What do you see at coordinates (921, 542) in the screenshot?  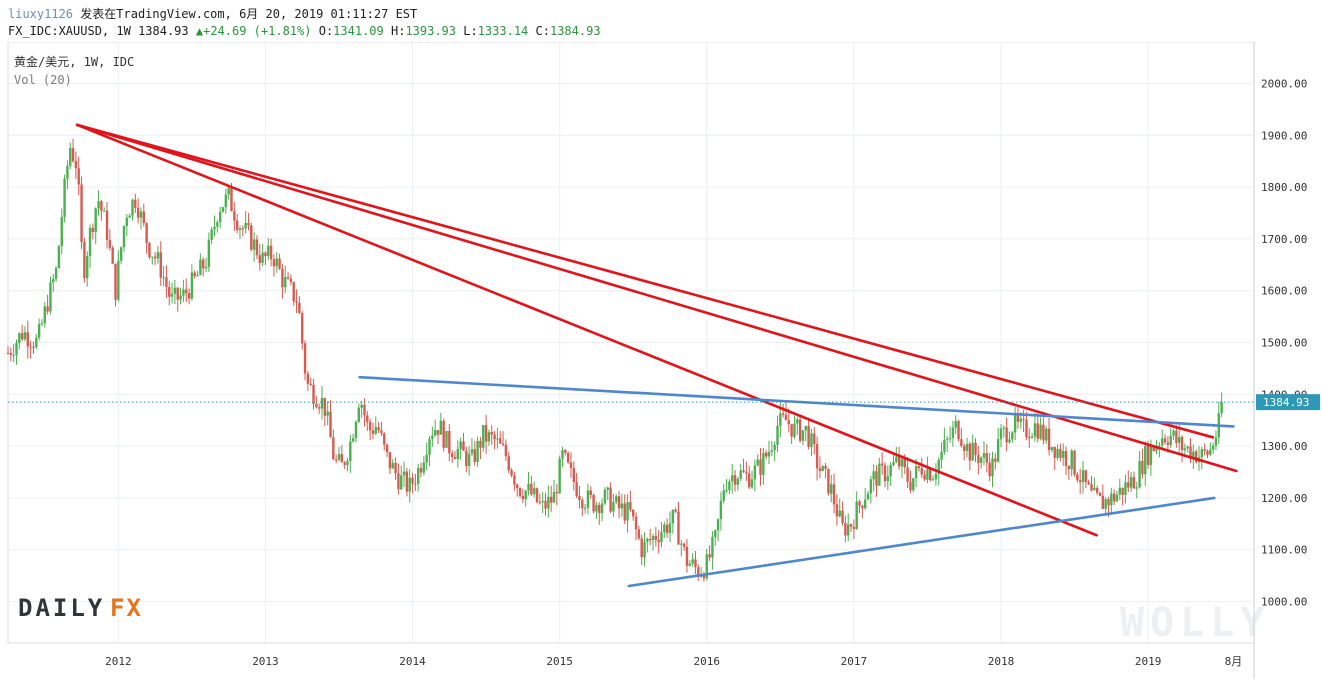 I see `trendline-blue` at bounding box center [921, 542].